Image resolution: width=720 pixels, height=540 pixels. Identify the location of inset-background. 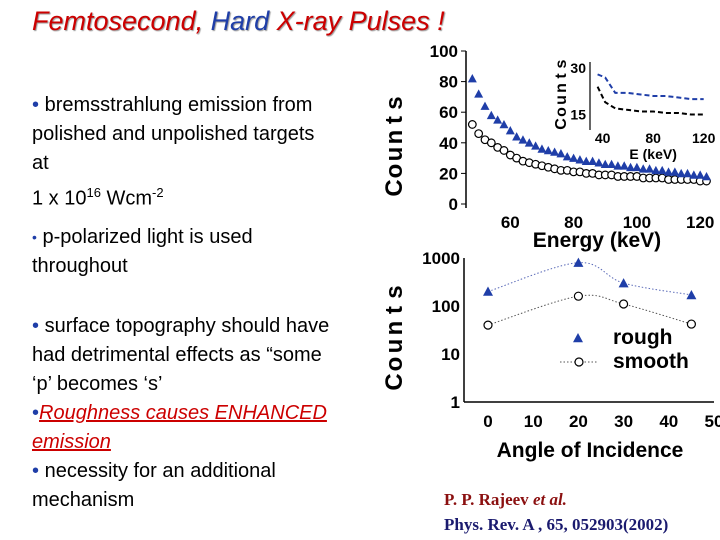
(650, 96).